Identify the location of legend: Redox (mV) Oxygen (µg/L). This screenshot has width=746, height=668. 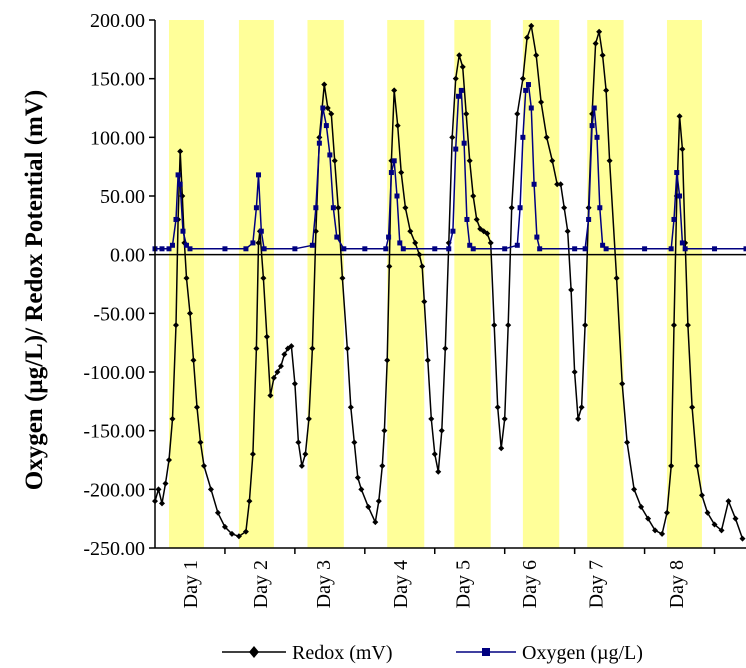
(432, 653).